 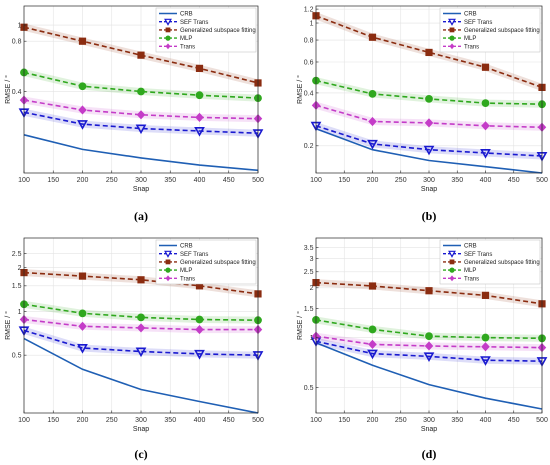 What do you see at coordinates (309, 10) in the screenshot?
I see `y-tick-label: 1.2` at bounding box center [309, 10].